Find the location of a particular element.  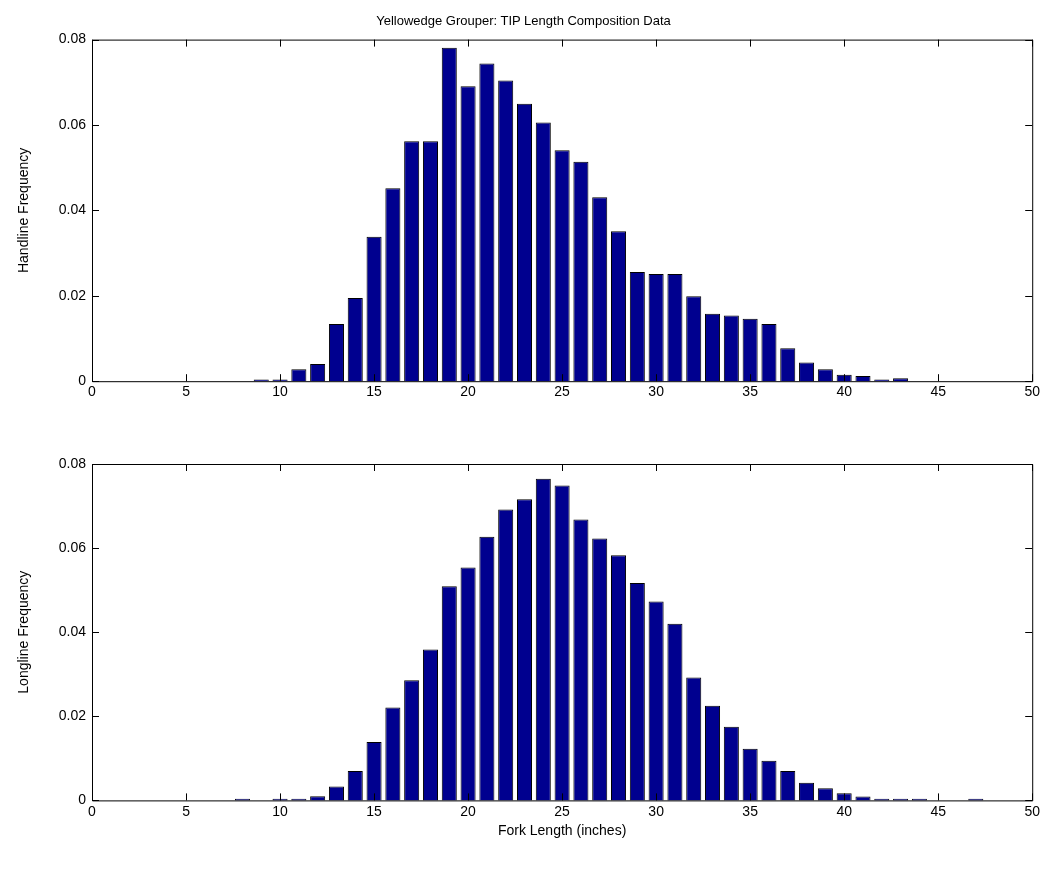

chart-title: Yellowedge Grouper: TIP Length Composition Data is located at coordinates (524, 21).